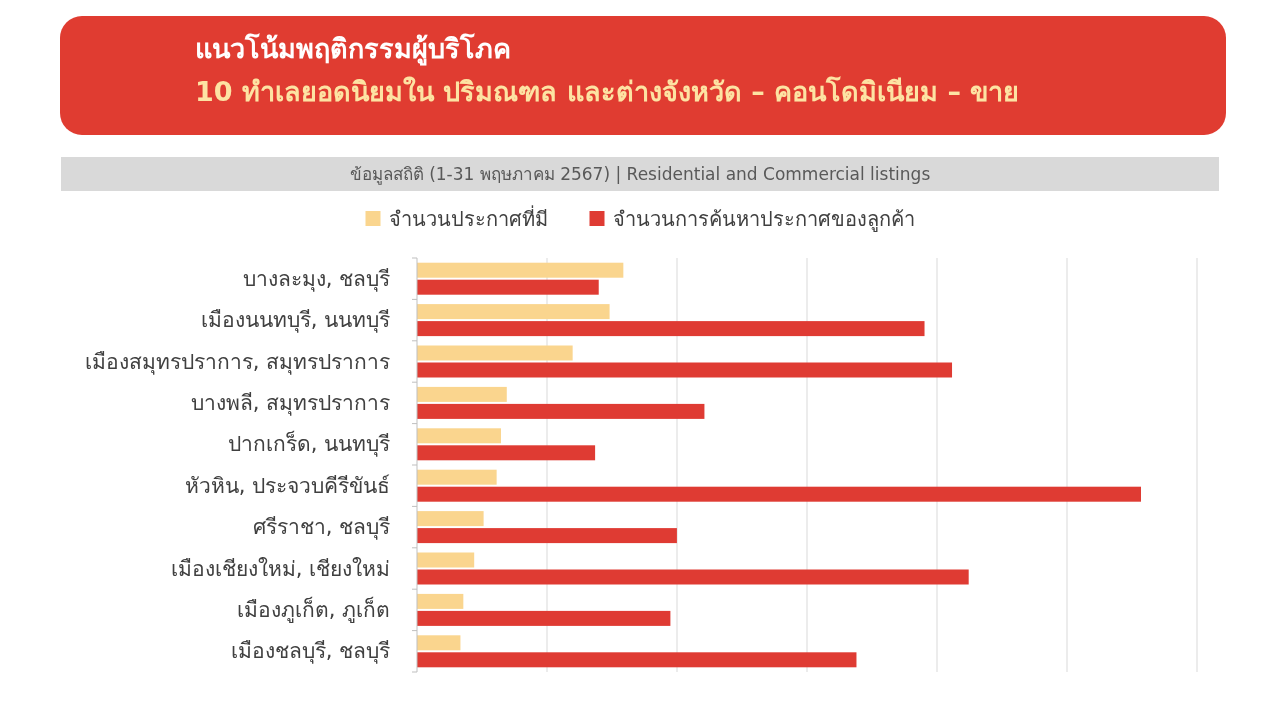  I want to click on y-tick-label: บางละมุง, ชลบุรี, so click(316, 279).